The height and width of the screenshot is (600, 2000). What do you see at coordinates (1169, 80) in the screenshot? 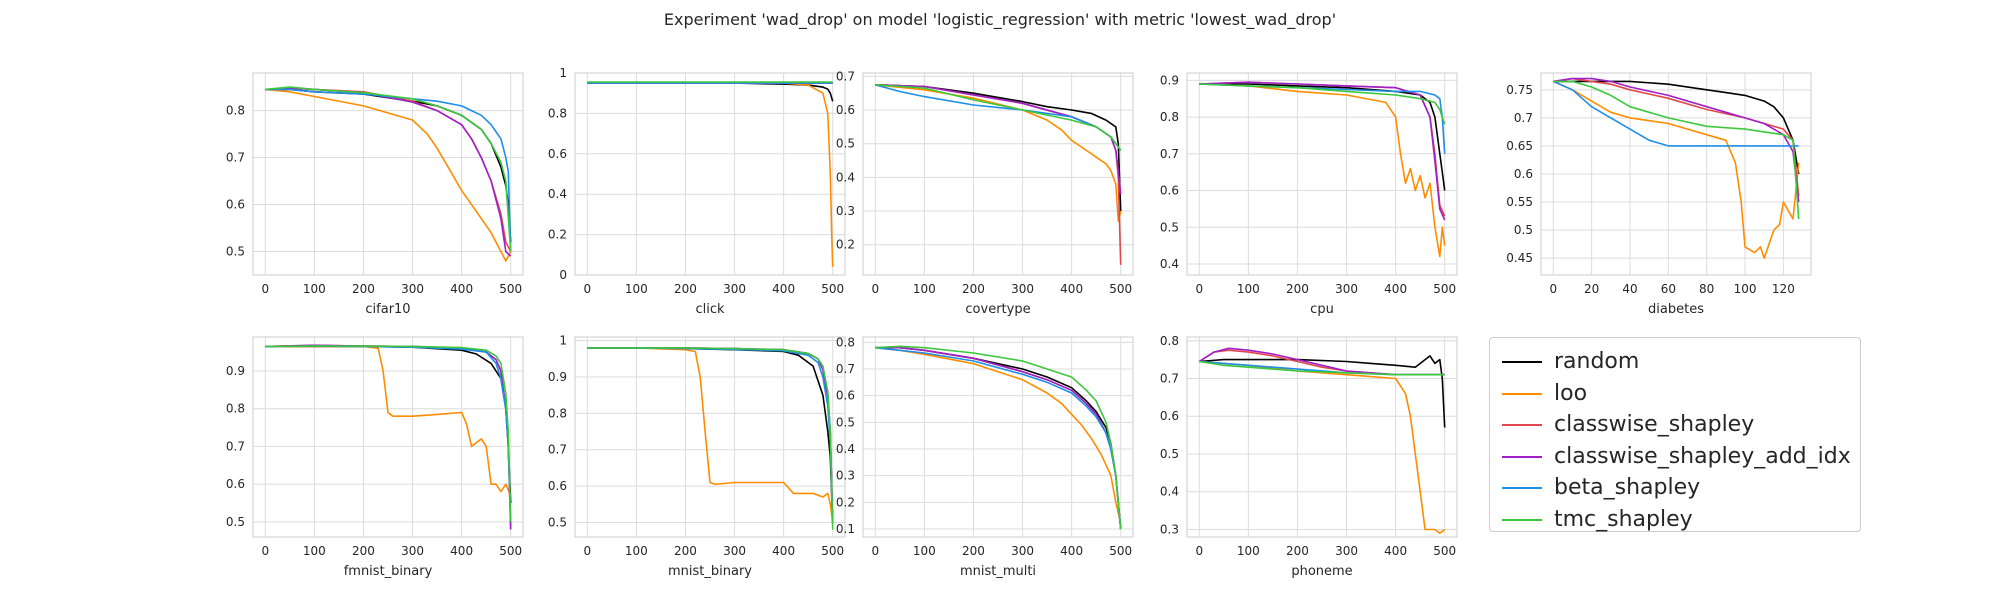
I see `y-tick-label: 0.9` at bounding box center [1169, 80].